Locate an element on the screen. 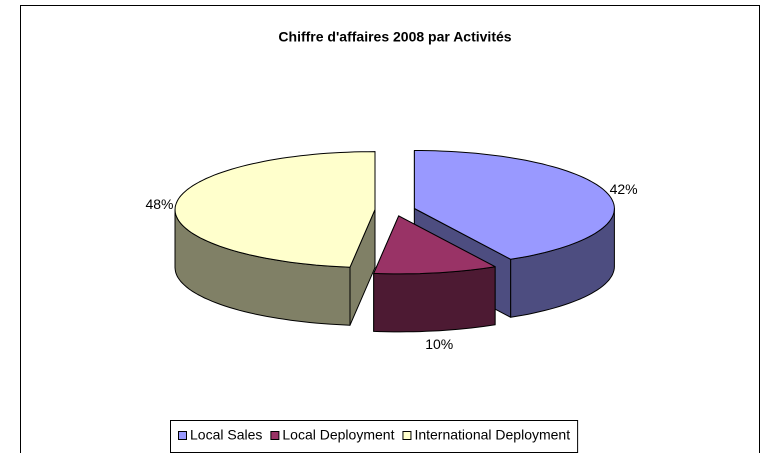 This screenshot has width=771, height=453. legend-label: Local Sales is located at coordinates (226, 435).